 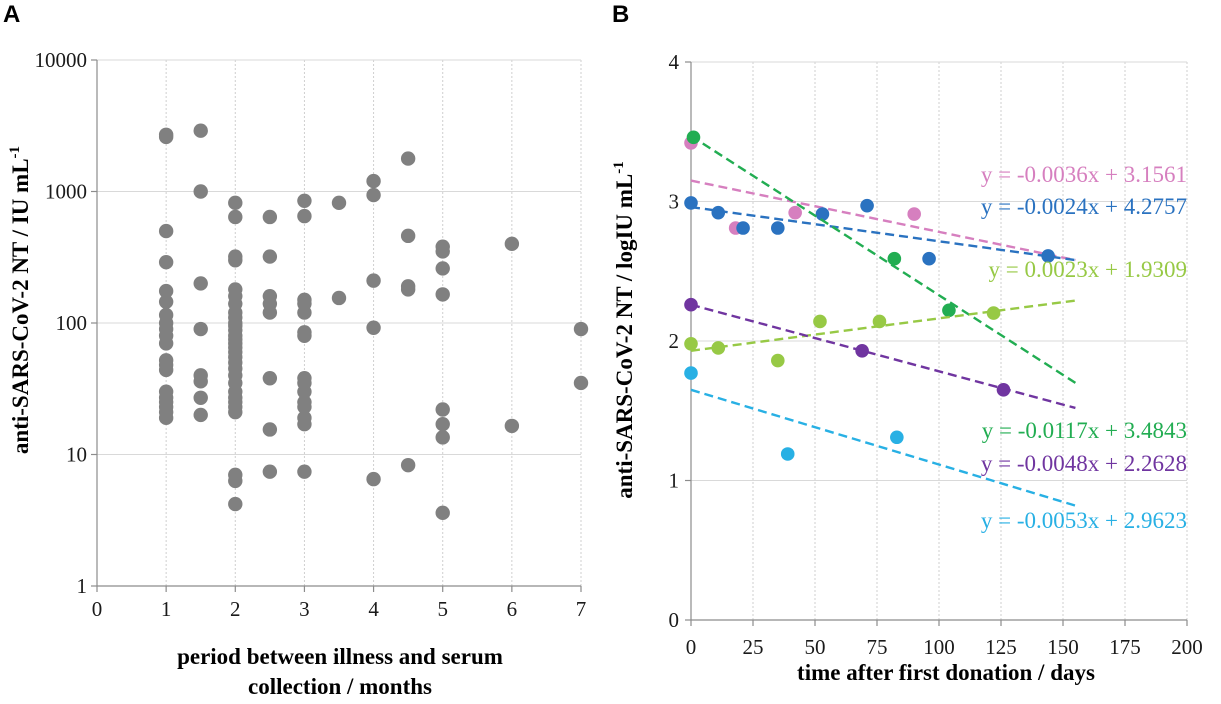 I want to click on panel-b-ytick-label: 1, so click(x=674, y=481).